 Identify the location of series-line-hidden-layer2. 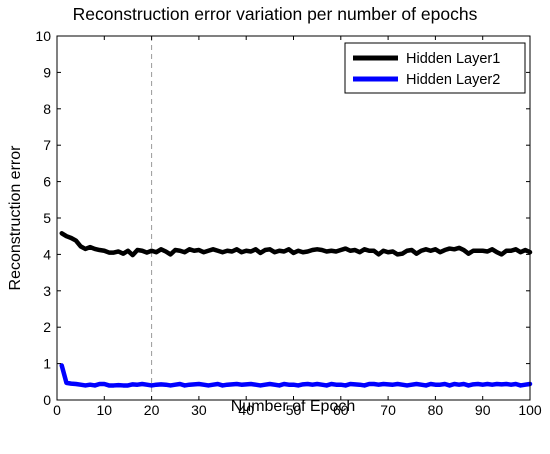
(296, 375).